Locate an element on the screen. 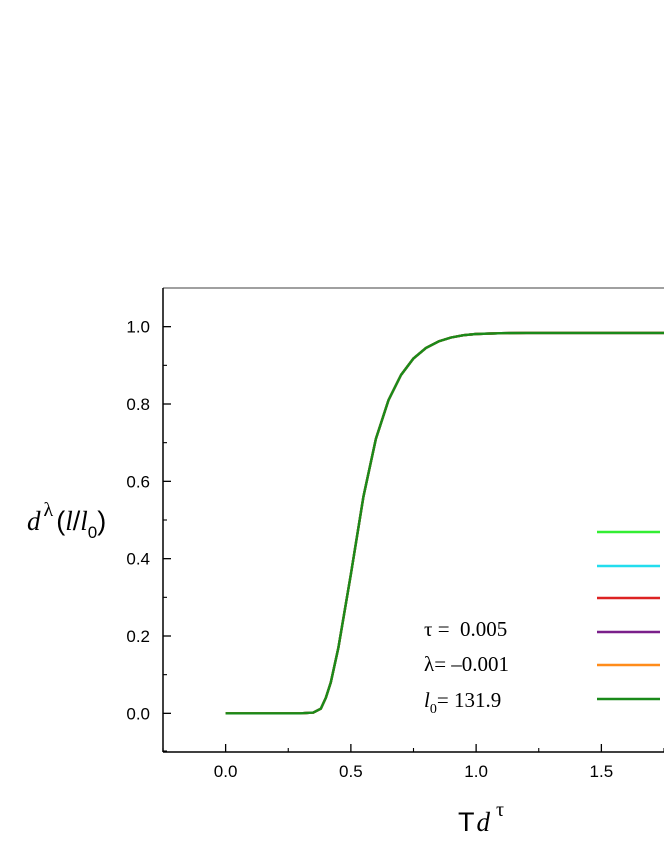 The image size is (664, 860). y-tick-label: 0.6 is located at coordinates (138, 481).